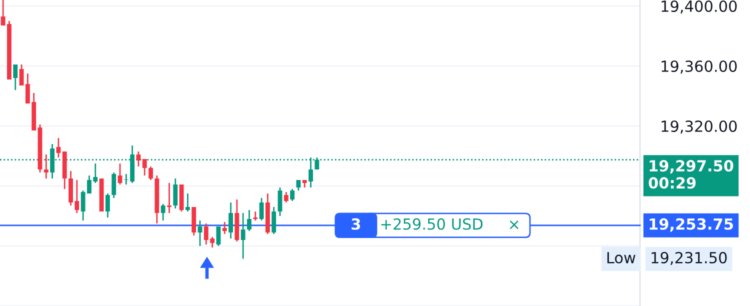 This screenshot has width=750, height=306. Describe the element at coordinates (692, 167) in the screenshot. I see `ref-line-label: 19,297.50` at that location.